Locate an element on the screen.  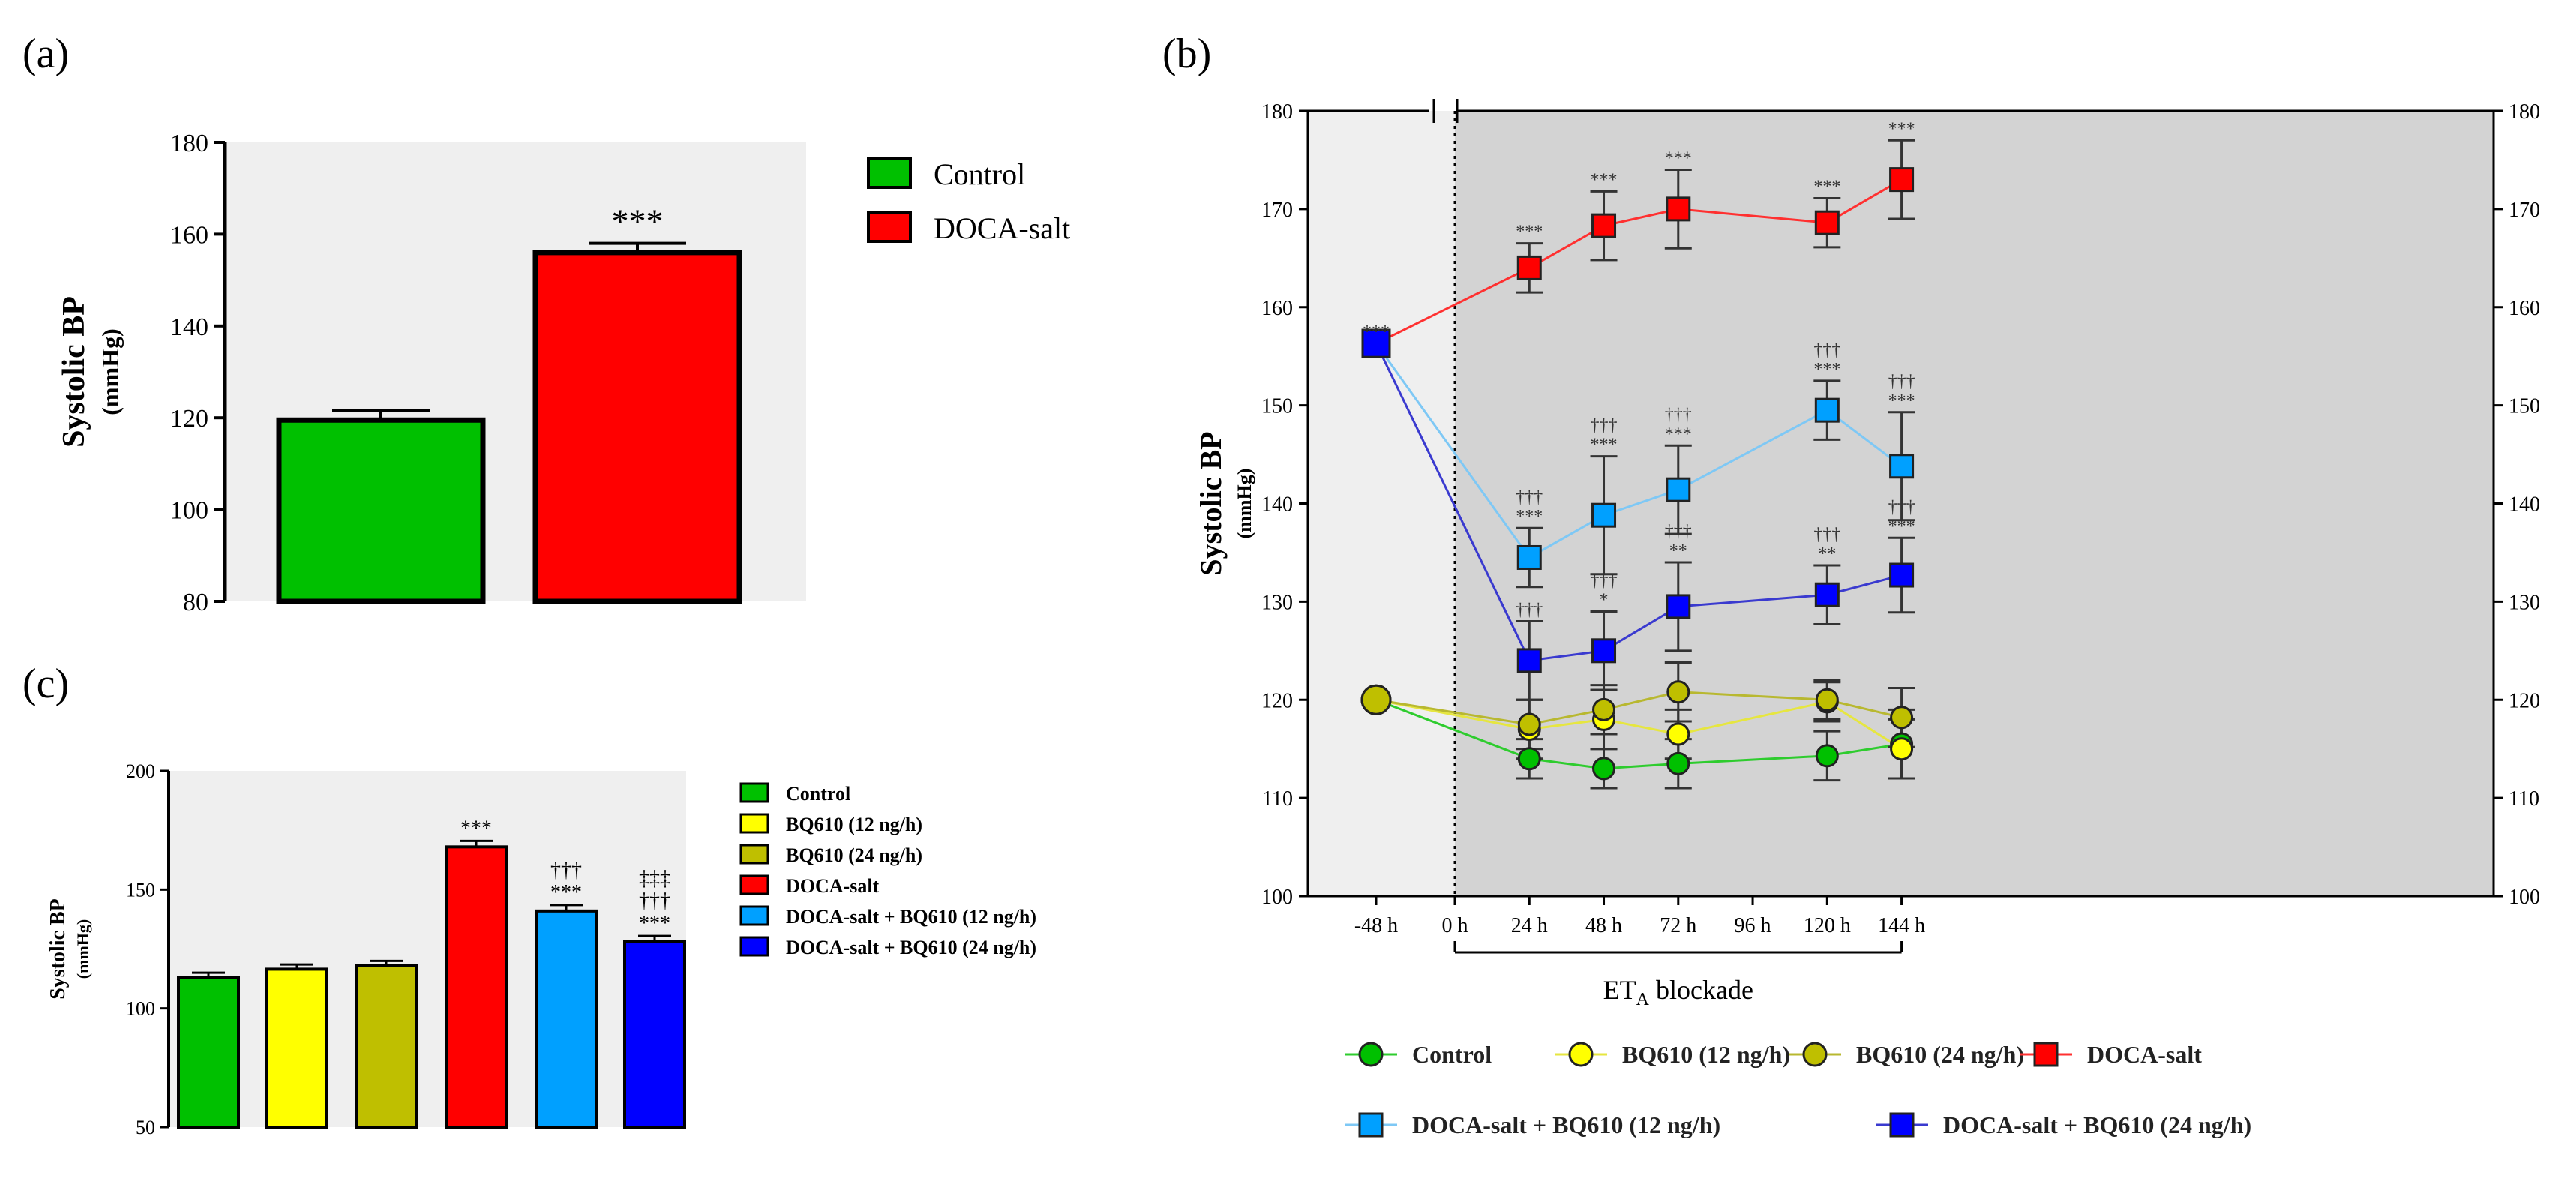
panel-c-significance-5-2: ‡‡‡ is located at coordinates (655, 878).